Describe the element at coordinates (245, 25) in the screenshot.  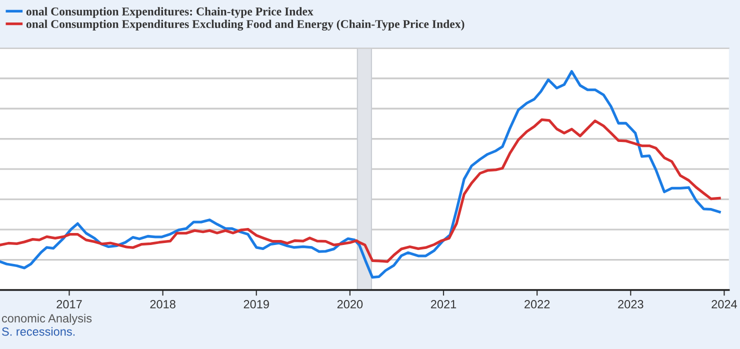
I see `legend-label: onal Consumption Expenditures Excluding Food and Energy (Chain-Type Price Index)` at that location.